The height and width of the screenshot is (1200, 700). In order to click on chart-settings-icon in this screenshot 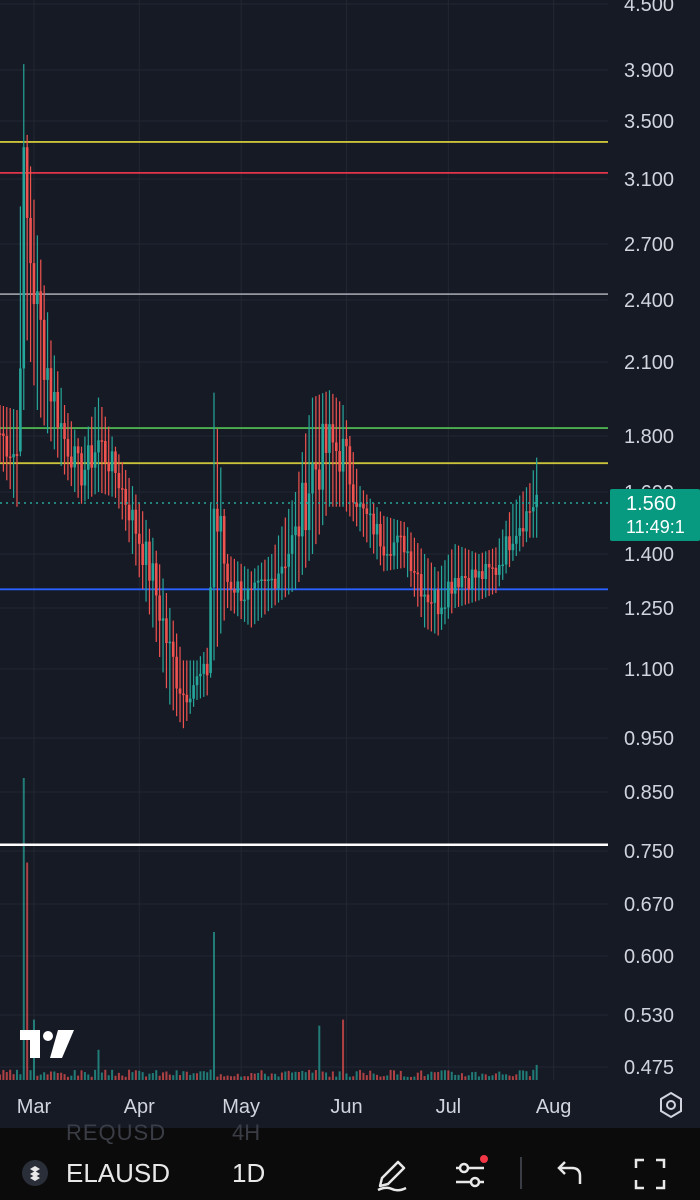, I will do `click(671, 1105)`.